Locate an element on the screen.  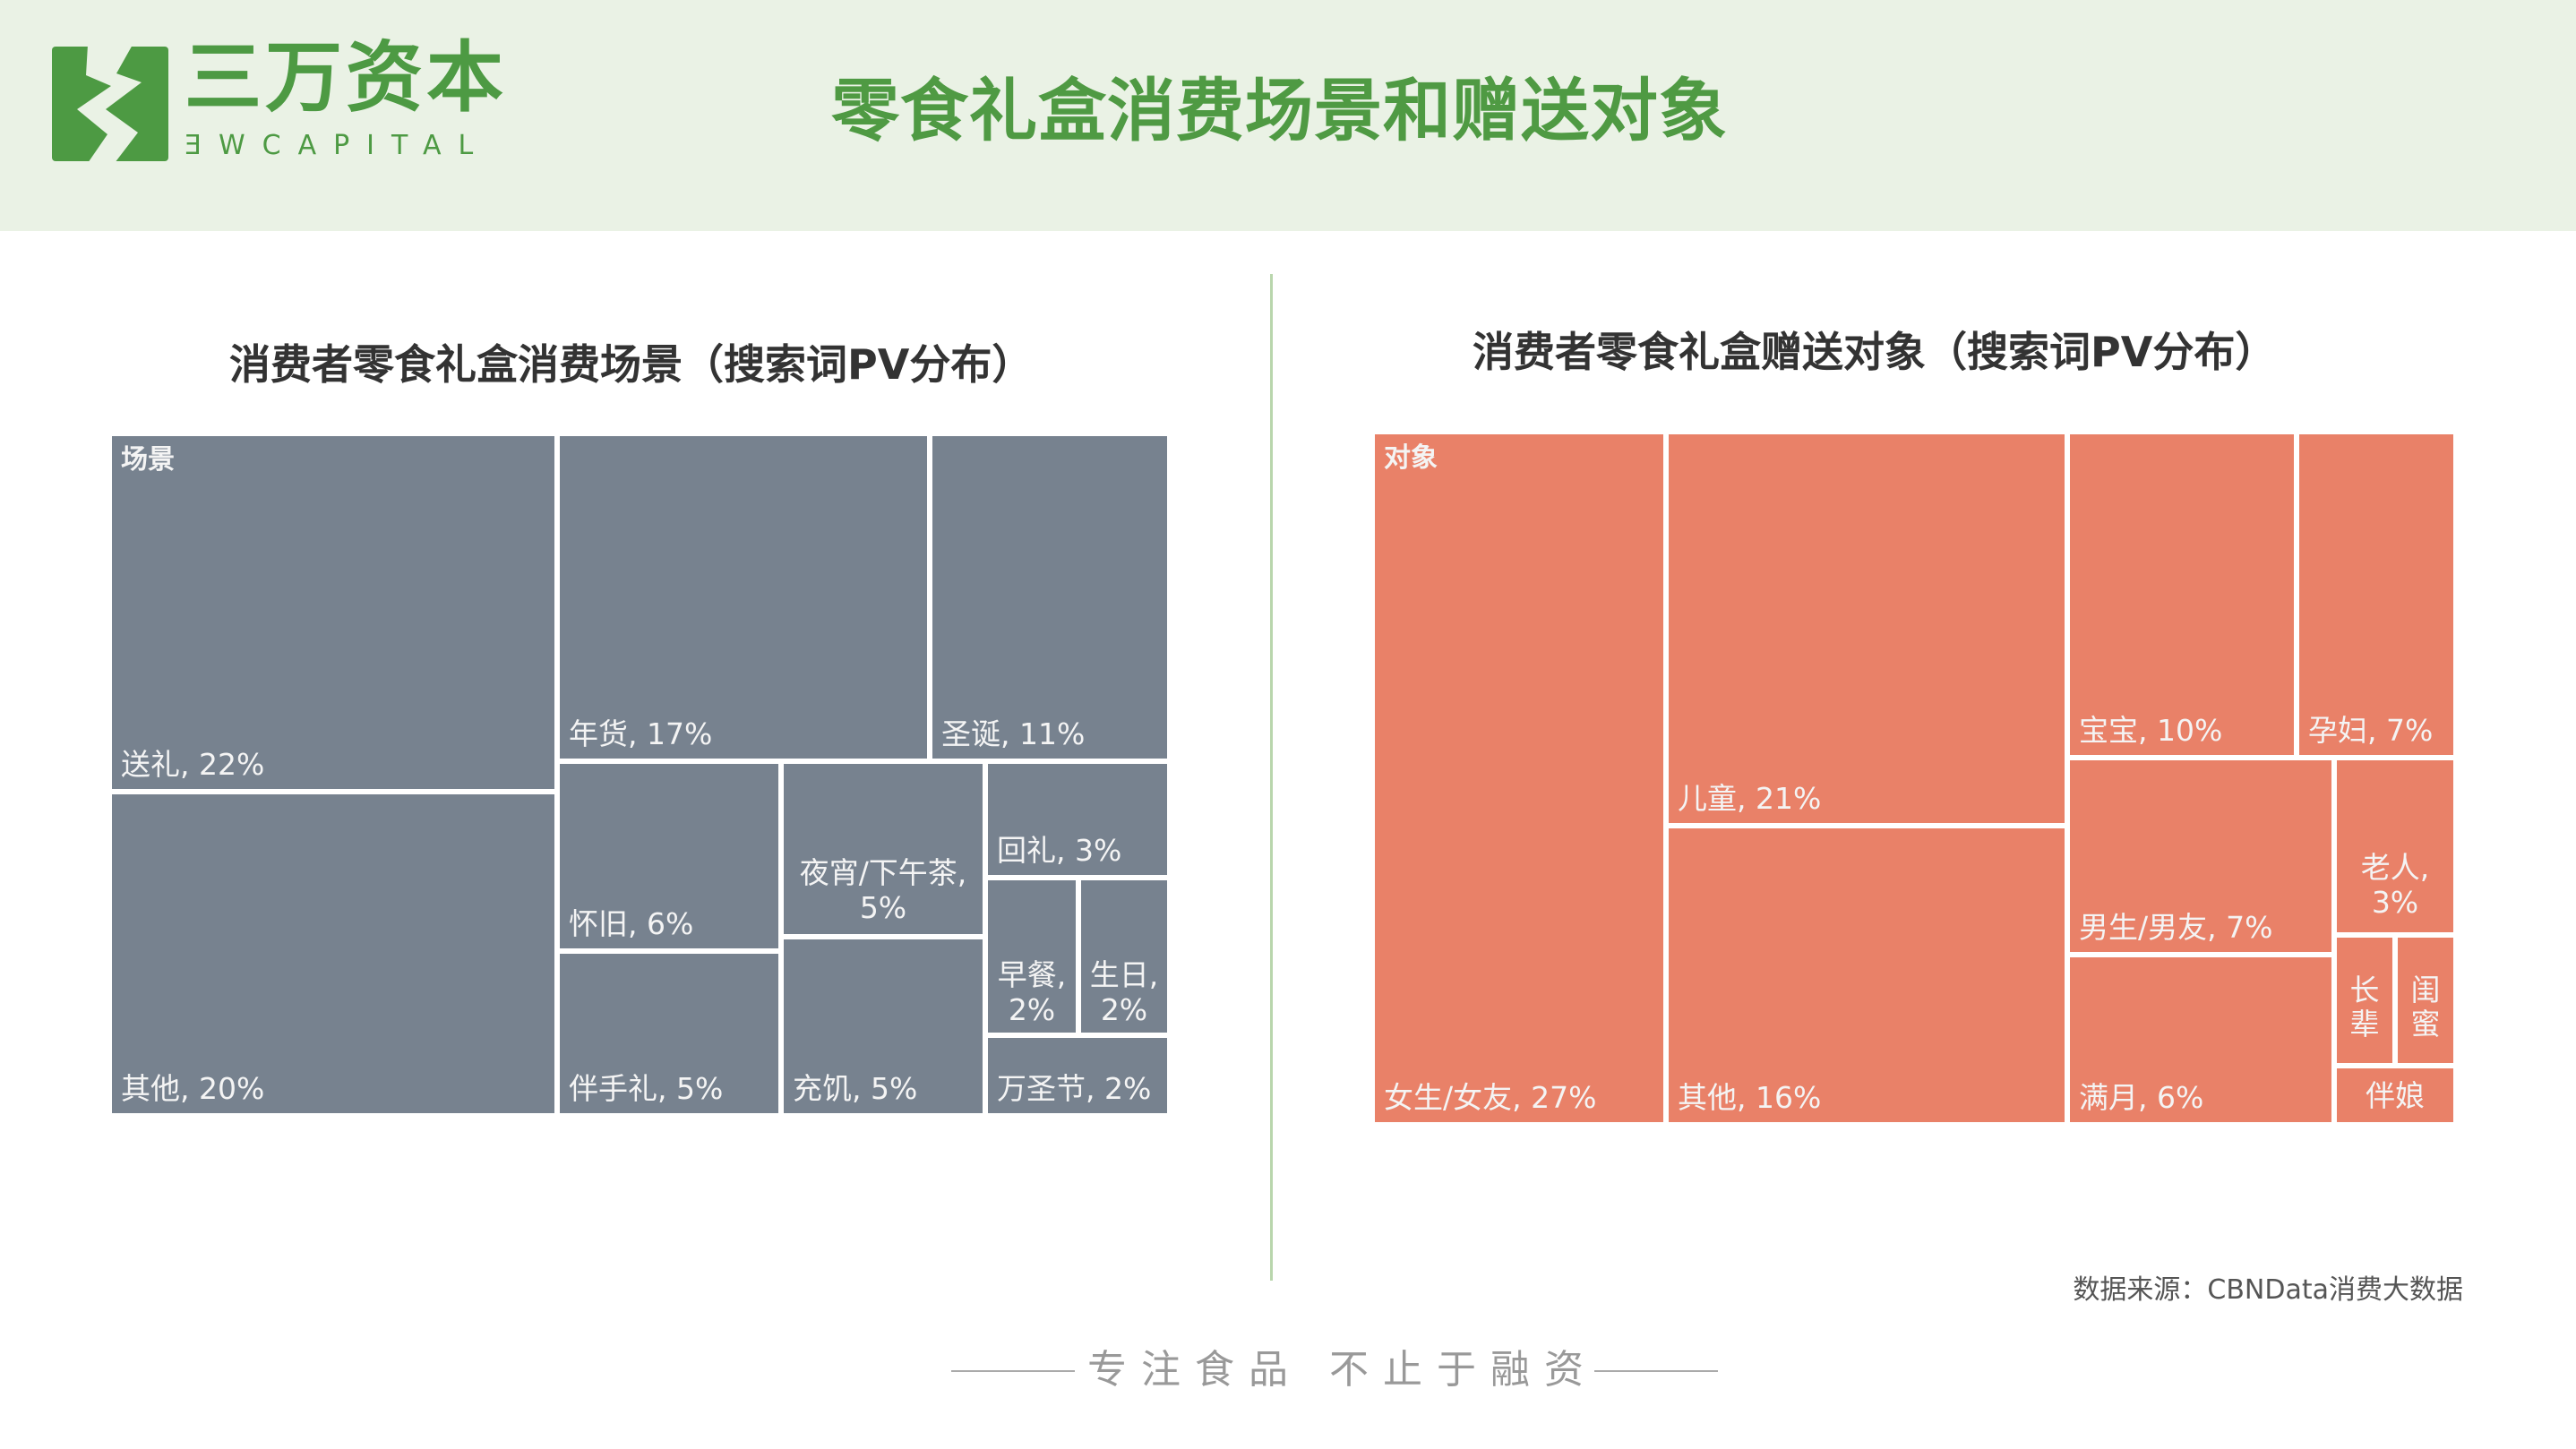
brand-name-cn: 三万资本 is located at coordinates (346, 78).